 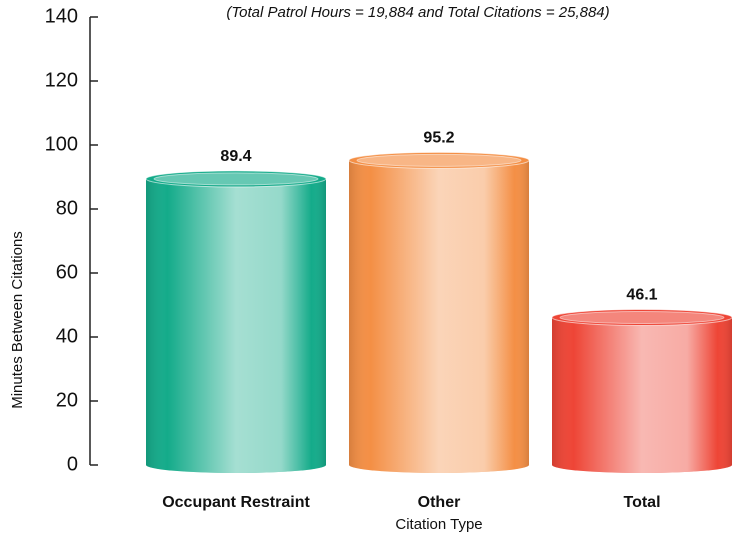 What do you see at coordinates (438, 138) in the screenshot?
I see `value-label: 95.2` at bounding box center [438, 138].